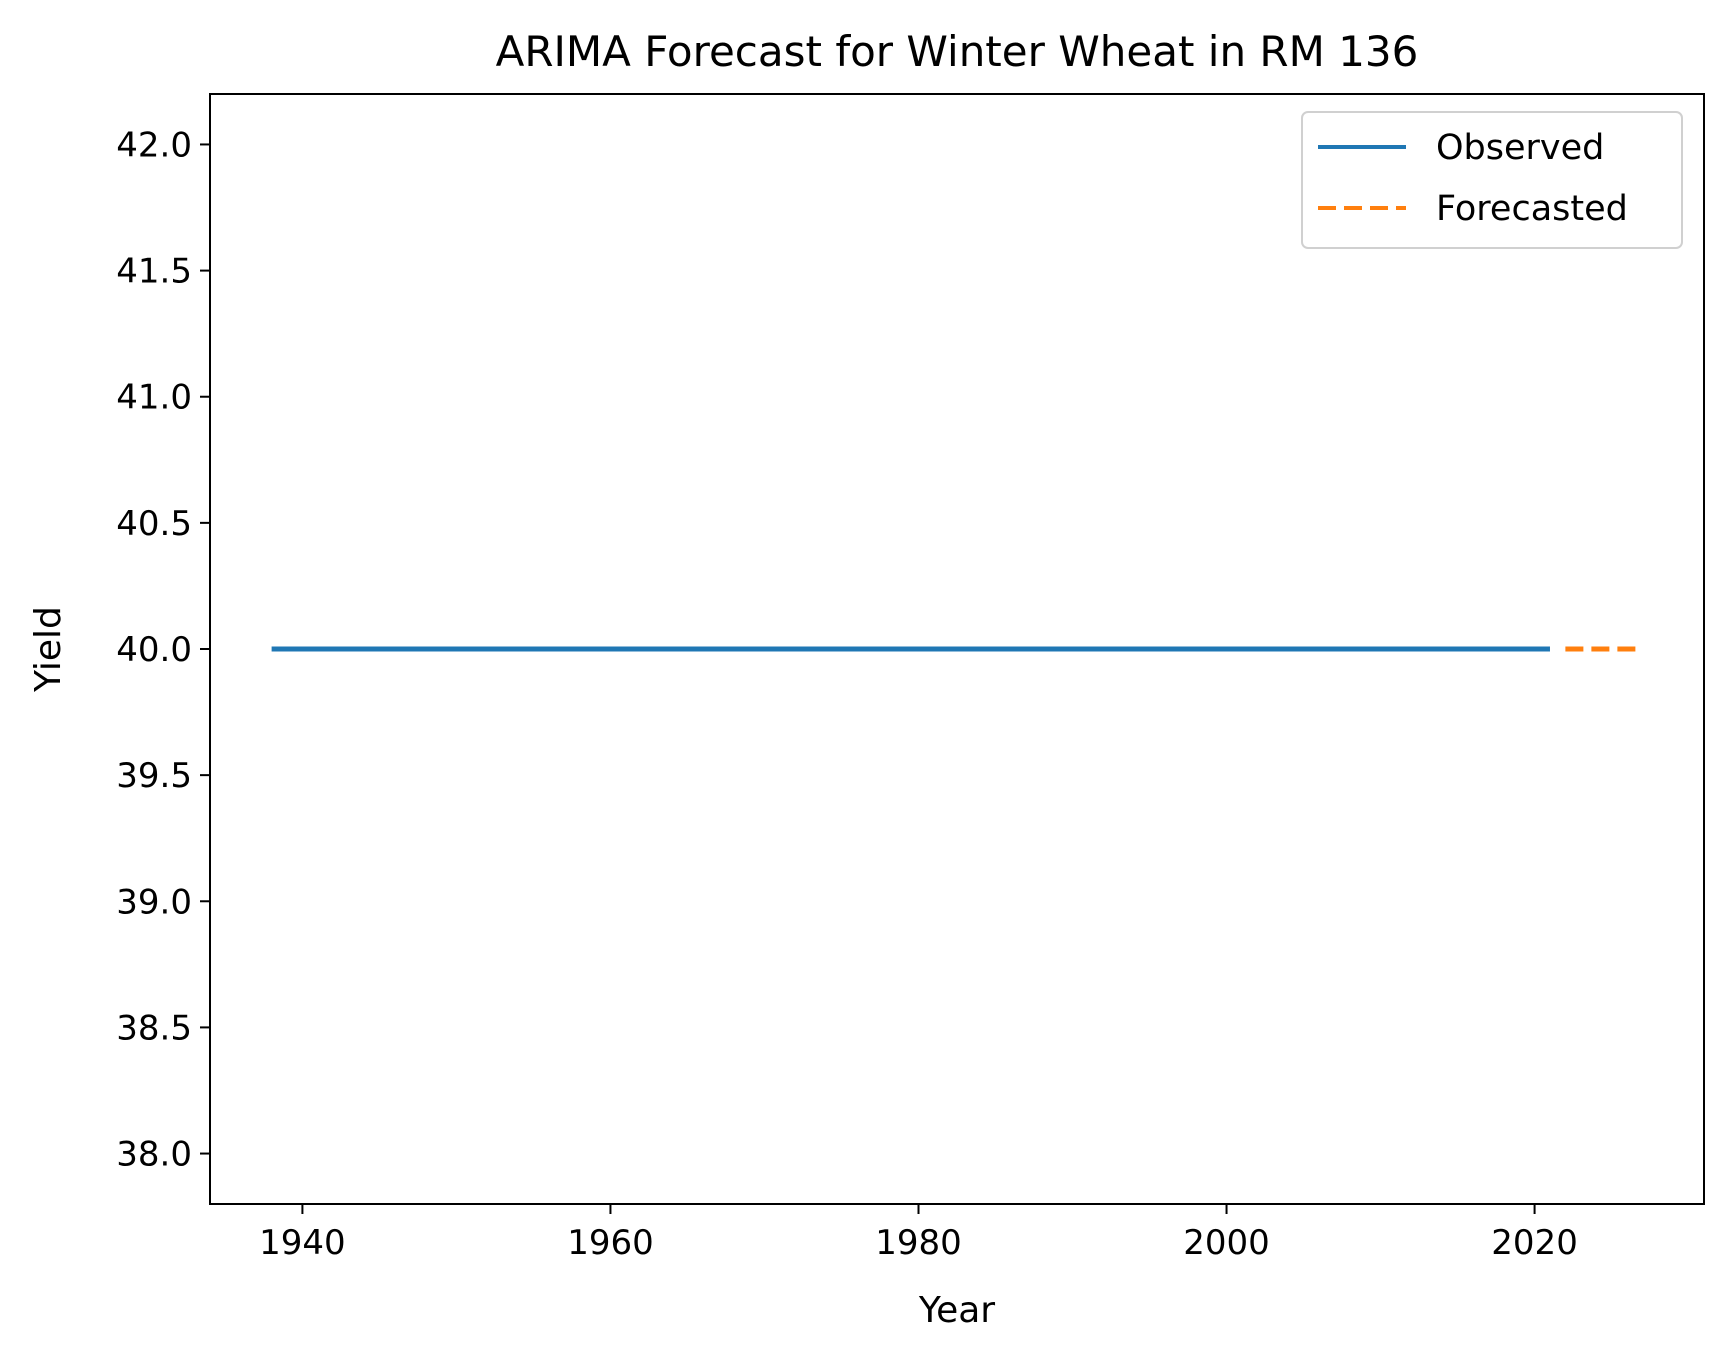 Image resolution: width=1726 pixels, height=1357 pixels. What do you see at coordinates (1534, 1243) in the screenshot?
I see `x-tick-label: 2020` at bounding box center [1534, 1243].